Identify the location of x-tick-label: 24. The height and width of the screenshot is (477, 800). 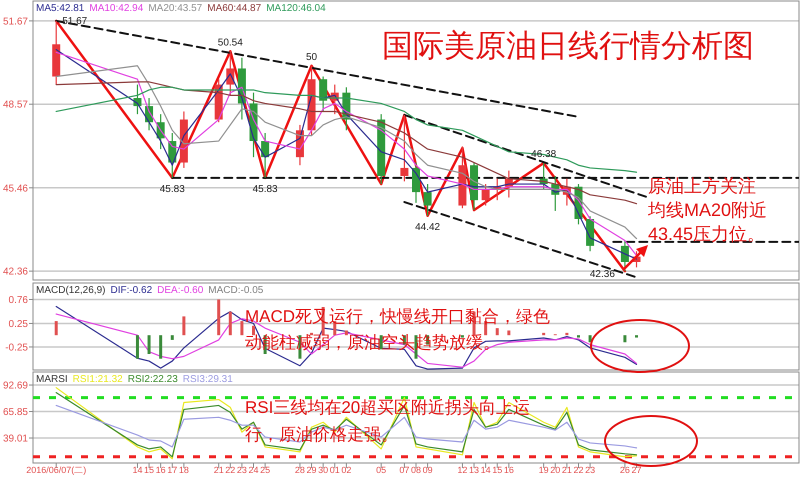
(253, 470).